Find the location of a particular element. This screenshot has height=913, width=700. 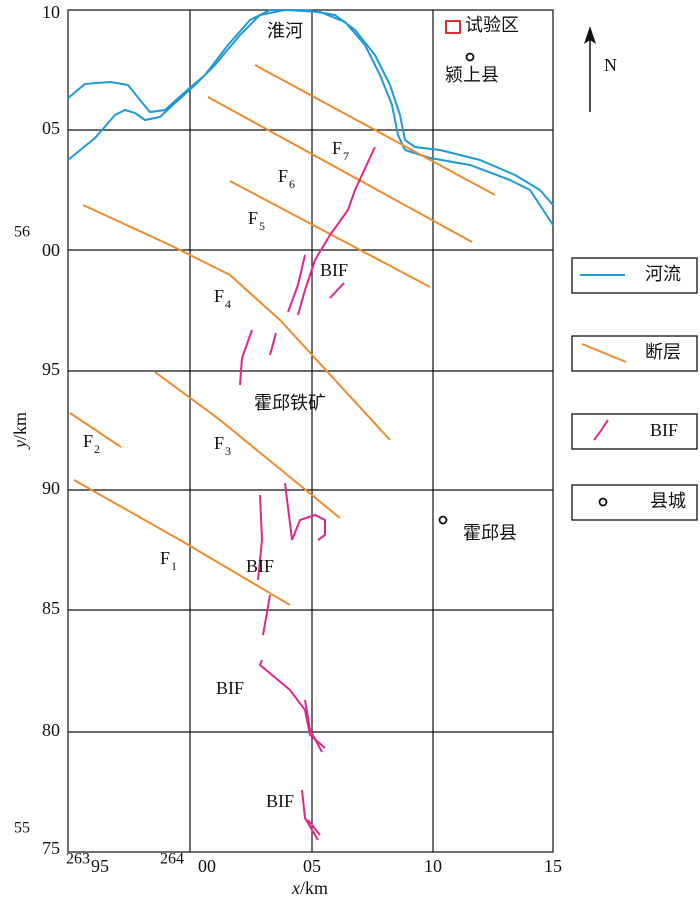

y-tick-label: 90 is located at coordinates (51, 488).